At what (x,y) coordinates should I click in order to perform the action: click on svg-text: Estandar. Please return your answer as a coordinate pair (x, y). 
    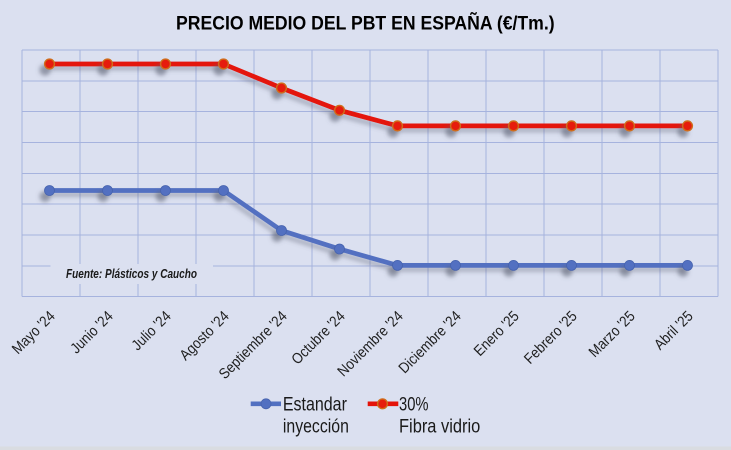
    Looking at the image, I should click on (315, 405).